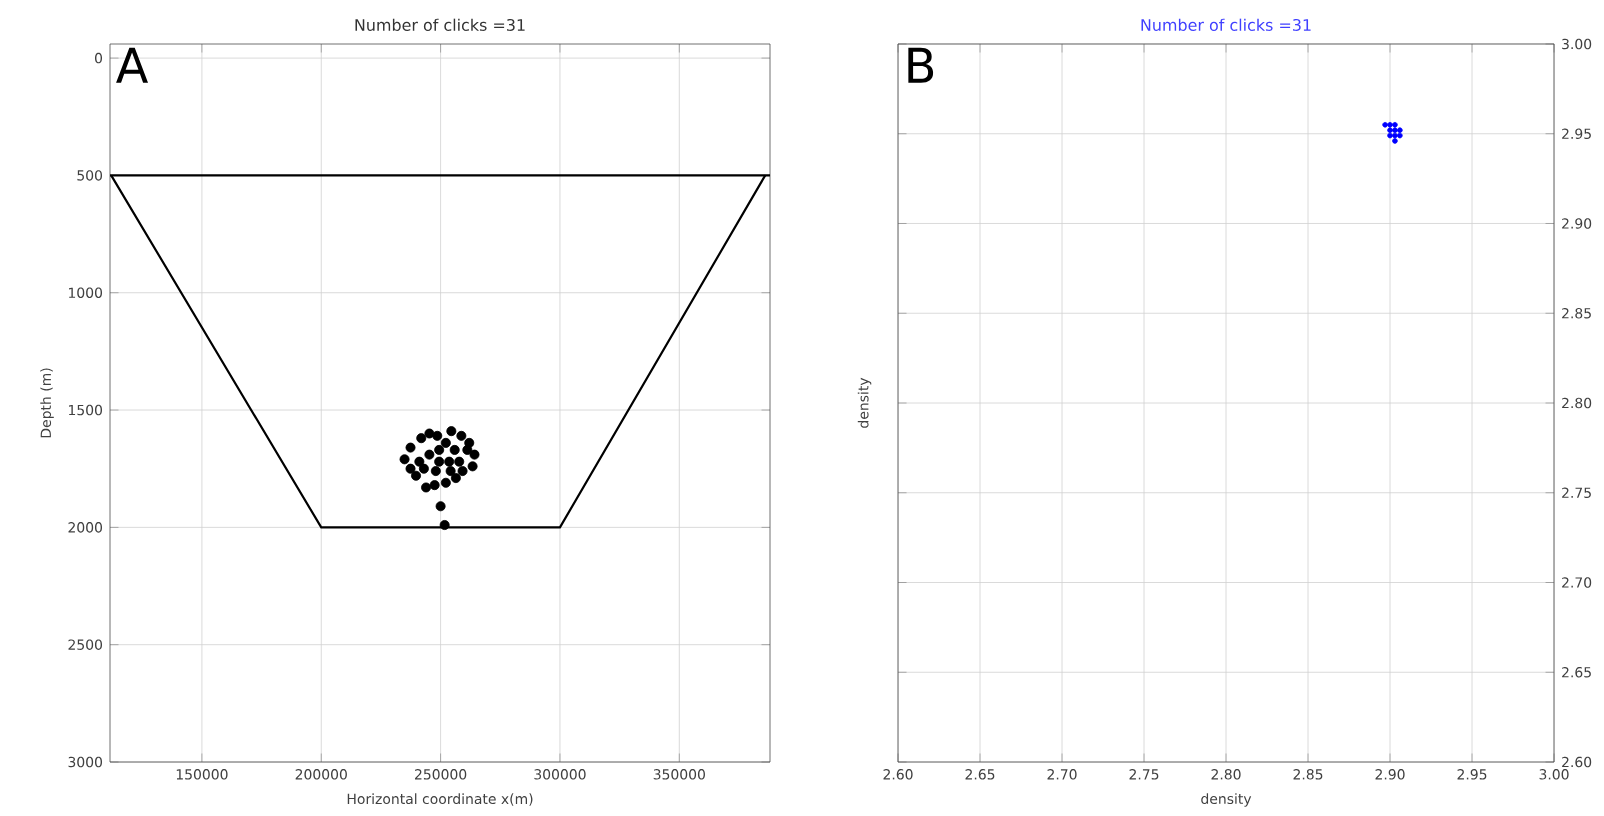 The image size is (1604, 816). What do you see at coordinates (132, 65) in the screenshot?
I see `annotation: A` at bounding box center [132, 65].